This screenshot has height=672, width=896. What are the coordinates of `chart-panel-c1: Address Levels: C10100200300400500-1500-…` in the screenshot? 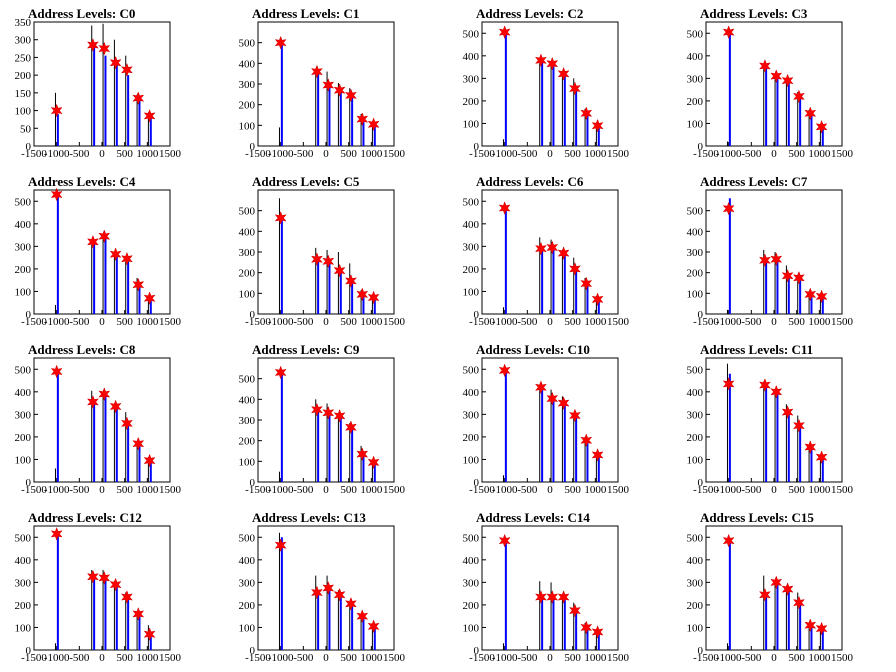 It's located at (322, 83).